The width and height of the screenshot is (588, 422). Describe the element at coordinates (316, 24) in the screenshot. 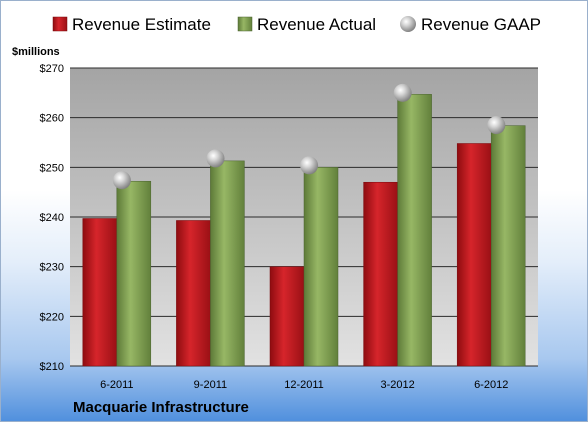

I see `legend-label-revenue-actual: Revenue Actual` at that location.